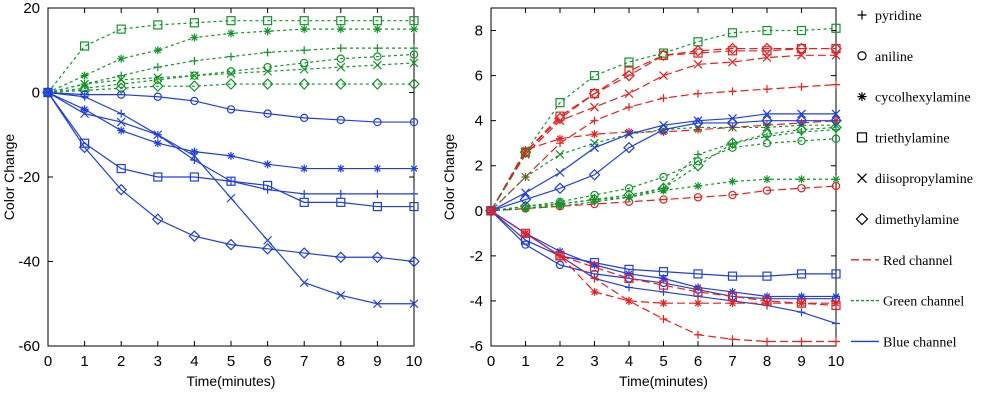  Describe the element at coordinates (194, 361) in the screenshot. I see `x-tick-label: 4` at that location.